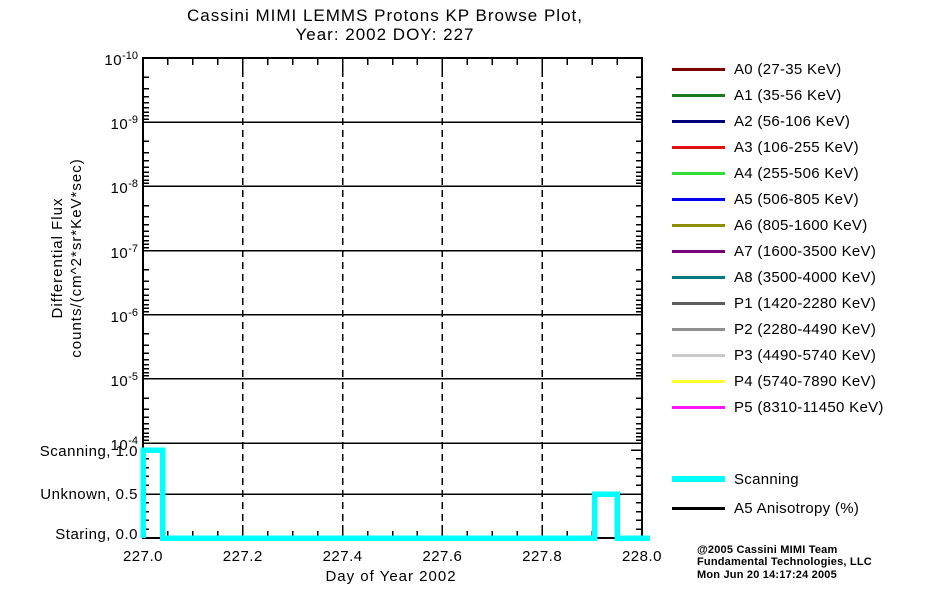 The height and width of the screenshot is (600, 950). I want to click on y-tick-label: 10⁻⁷, so click(124, 252).